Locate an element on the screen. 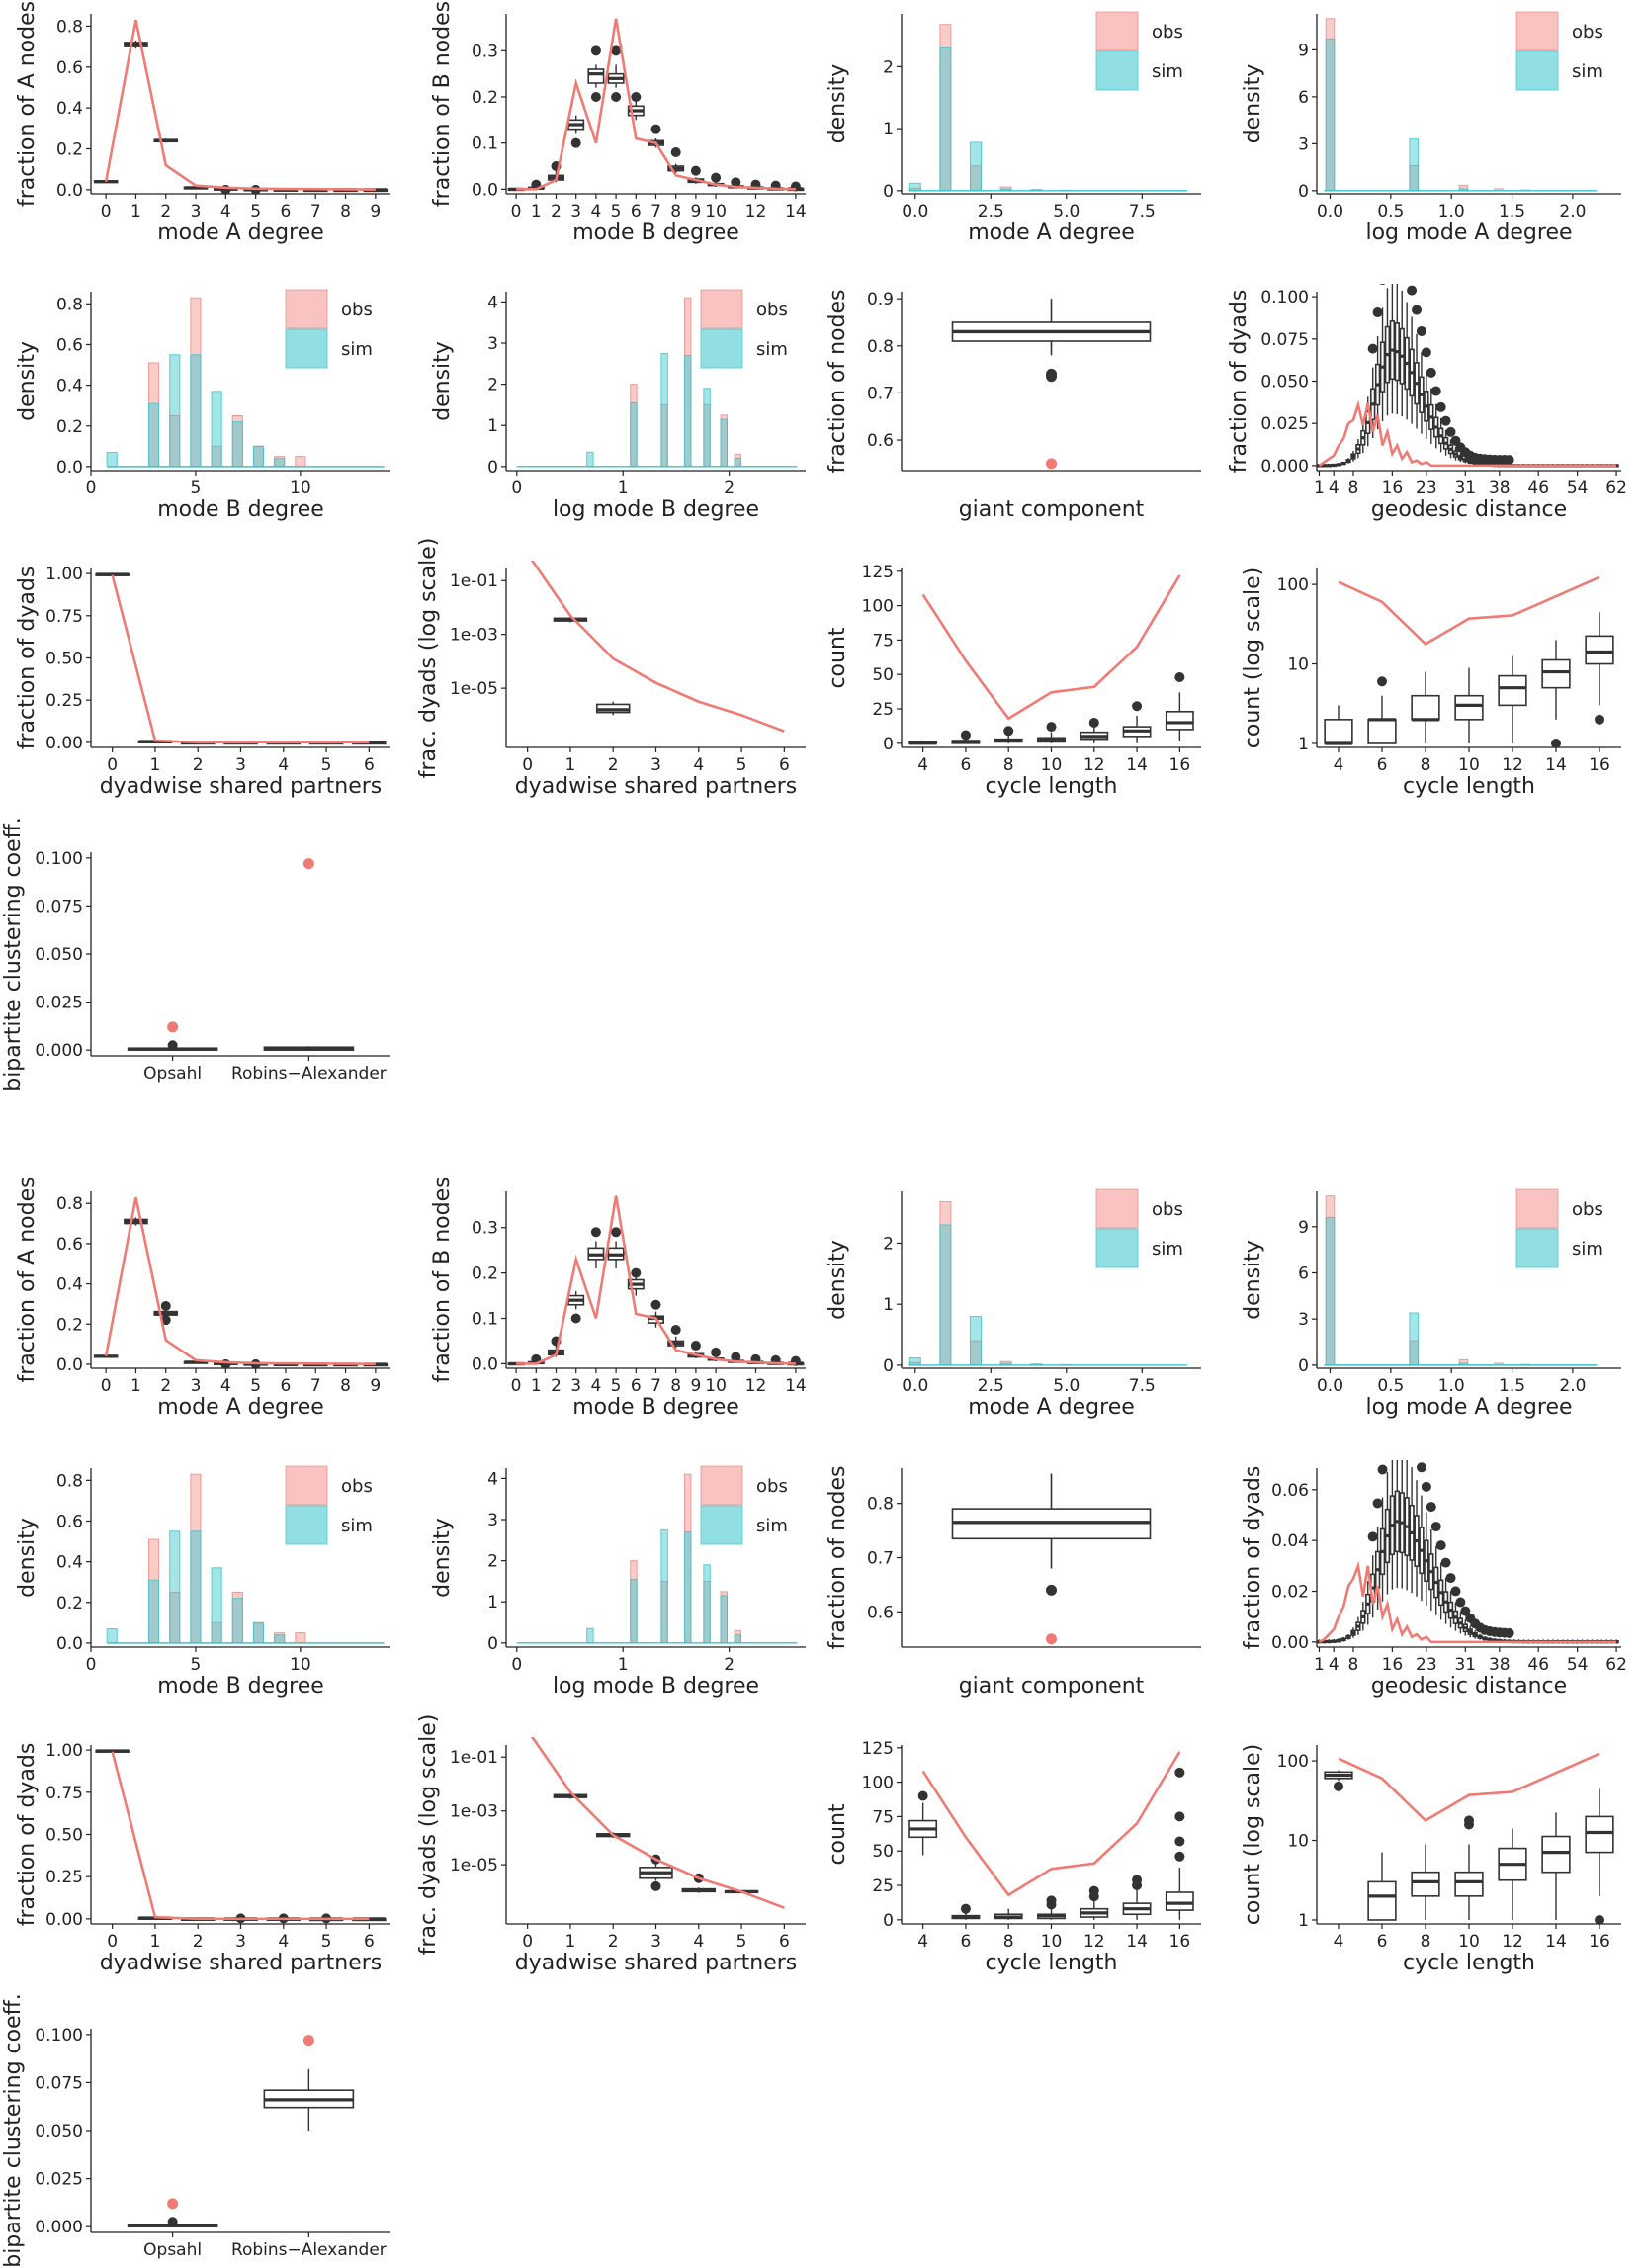  y-tick-label: 1e-05 is located at coordinates (474, 689).